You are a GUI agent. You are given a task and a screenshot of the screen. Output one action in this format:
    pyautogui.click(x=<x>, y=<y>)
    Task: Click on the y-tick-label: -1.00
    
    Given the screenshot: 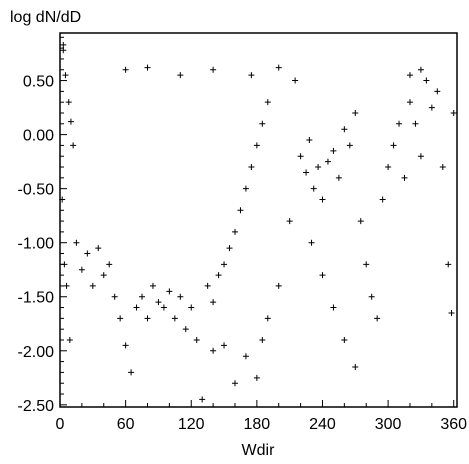 What is the action you would take?
    pyautogui.click(x=36, y=244)
    